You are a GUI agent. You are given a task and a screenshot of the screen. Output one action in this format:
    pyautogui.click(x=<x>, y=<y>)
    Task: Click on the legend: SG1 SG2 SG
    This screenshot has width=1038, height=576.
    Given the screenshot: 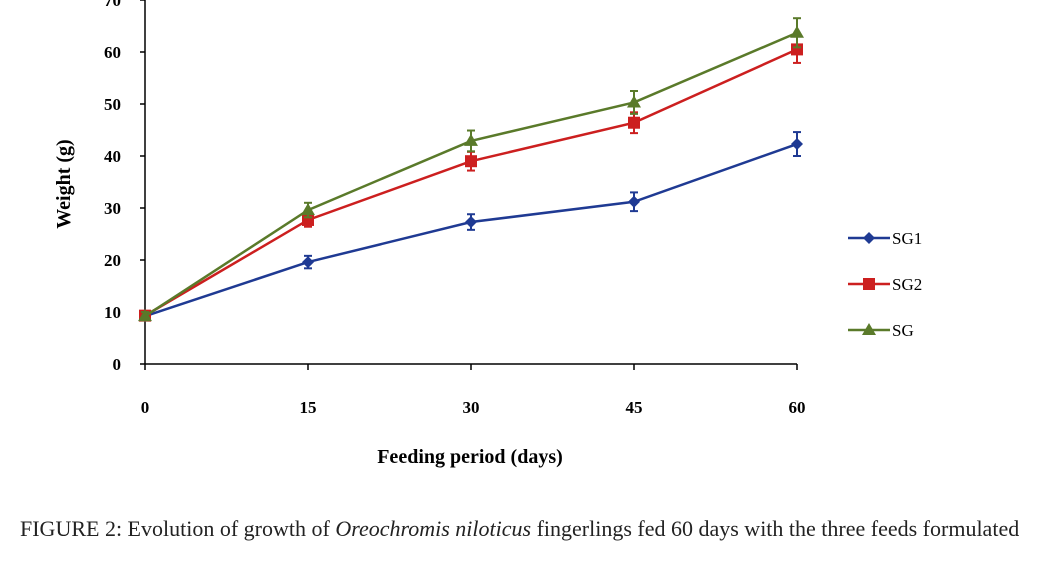 What is the action you would take?
    pyautogui.click(x=885, y=284)
    